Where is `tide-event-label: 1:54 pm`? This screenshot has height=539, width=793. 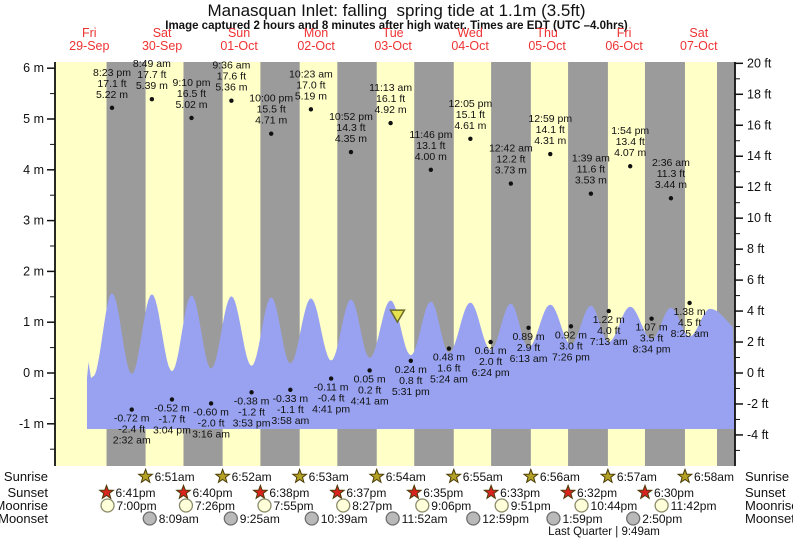 tide-event-label: 1:54 pm is located at coordinates (630, 131).